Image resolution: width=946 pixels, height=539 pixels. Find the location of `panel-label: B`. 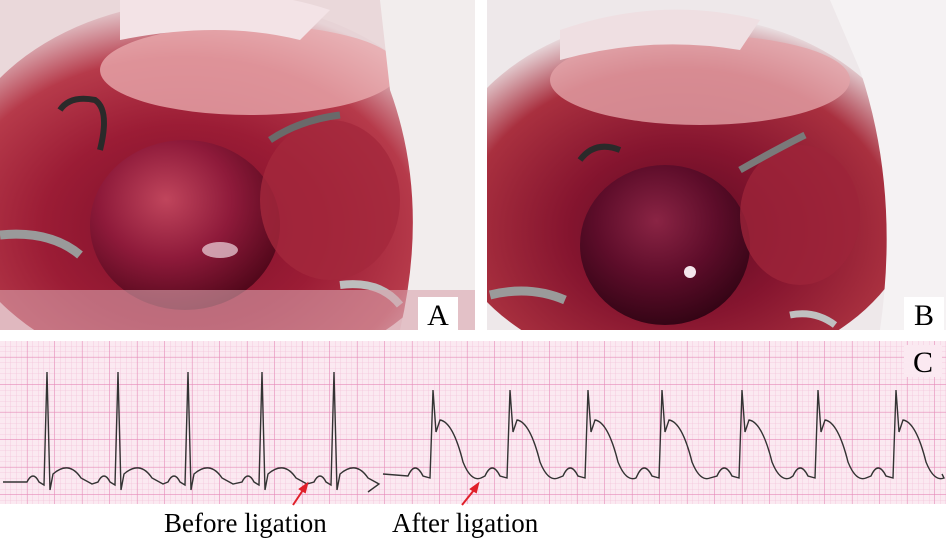

panel-label: B is located at coordinates (924, 315).